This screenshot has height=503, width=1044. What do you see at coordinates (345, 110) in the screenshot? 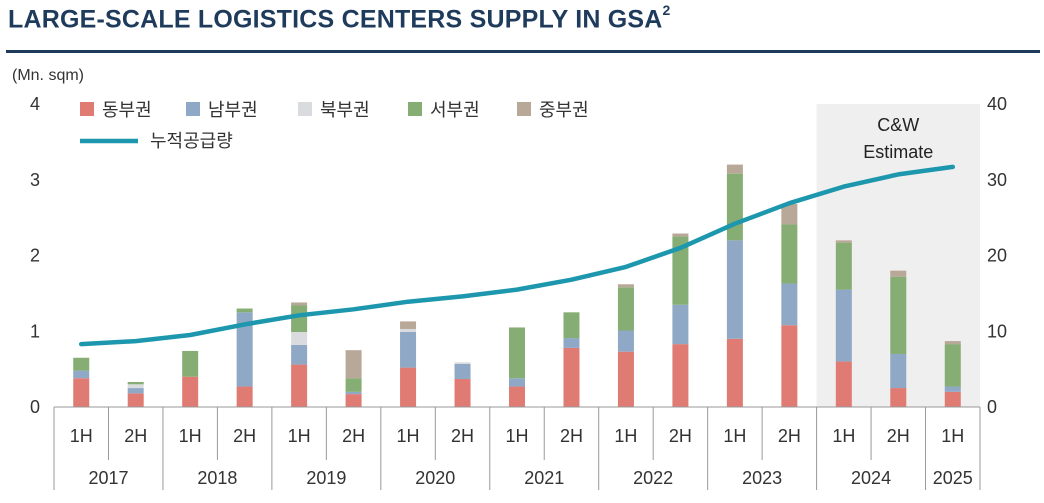
I see `legend-label: 북부권` at bounding box center [345, 110].